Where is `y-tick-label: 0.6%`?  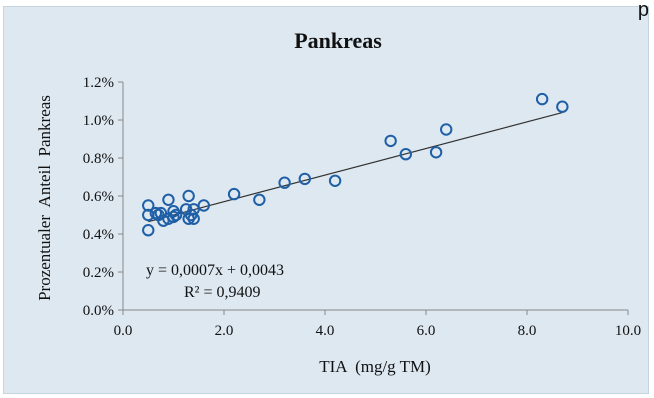
y-tick-label: 0.6% is located at coordinates (98, 197).